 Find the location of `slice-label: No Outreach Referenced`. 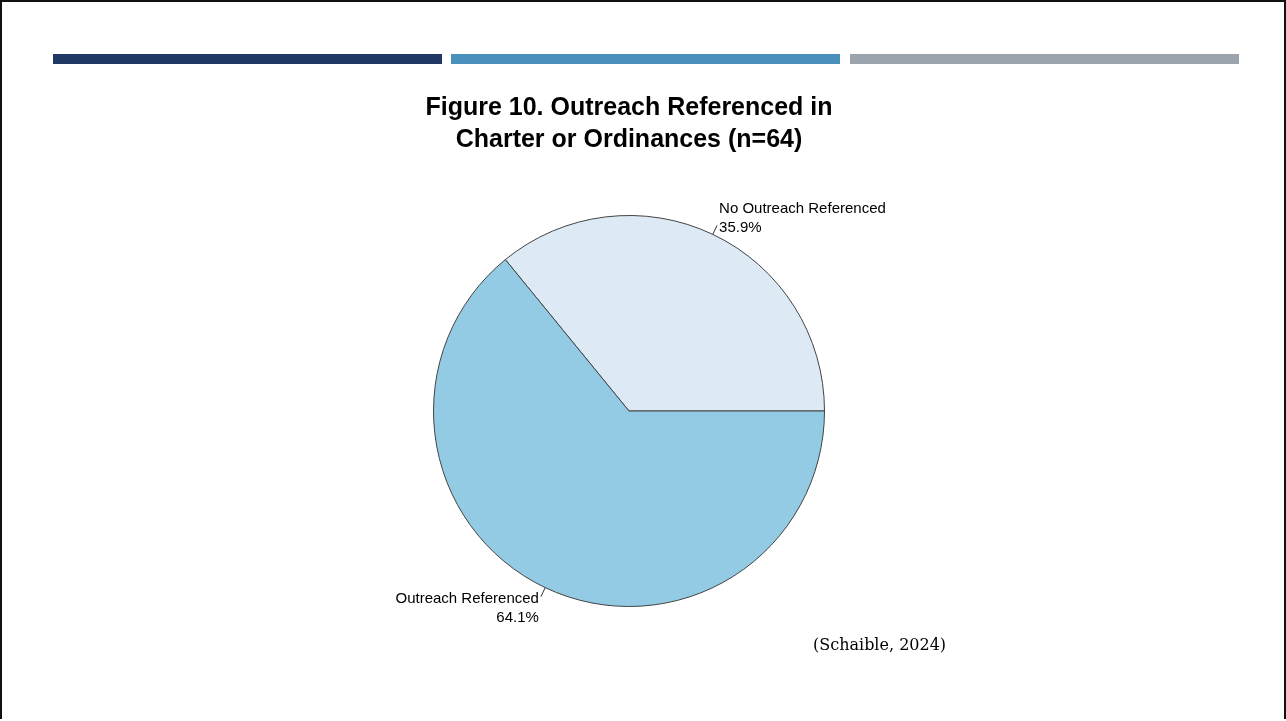

slice-label: No Outreach Referenced is located at coordinates (802, 208).